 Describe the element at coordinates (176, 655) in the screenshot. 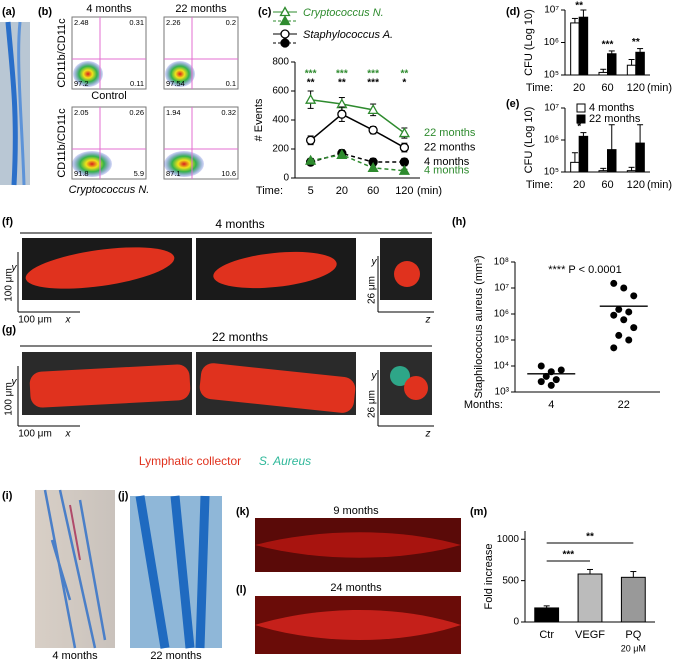

I see `caption: 22 months` at that location.